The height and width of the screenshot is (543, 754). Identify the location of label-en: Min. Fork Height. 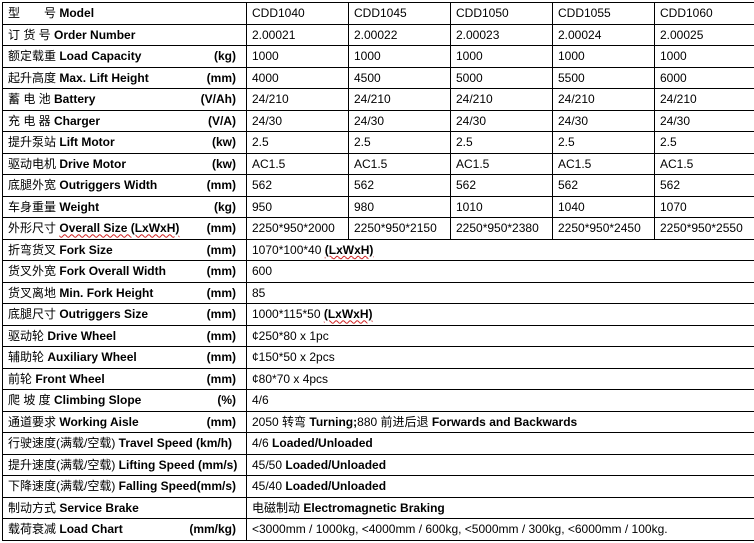
(106, 292).